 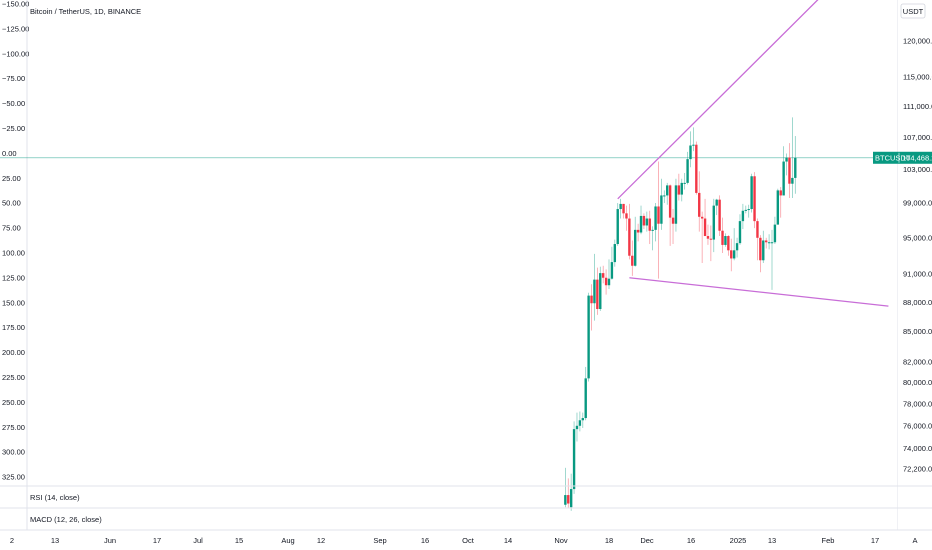 What do you see at coordinates (917, 41) in the screenshot?
I see `right-scale-tick-label: 120,000.00` at bounding box center [917, 41].